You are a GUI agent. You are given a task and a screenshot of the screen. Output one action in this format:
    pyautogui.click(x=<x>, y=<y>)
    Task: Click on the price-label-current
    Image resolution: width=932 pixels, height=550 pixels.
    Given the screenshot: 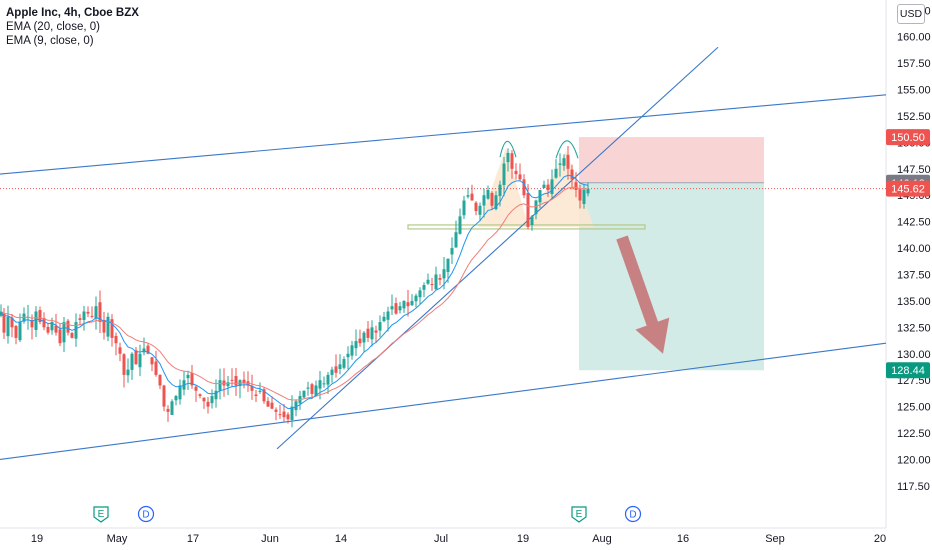 What is the action you would take?
    pyautogui.click(x=908, y=188)
    